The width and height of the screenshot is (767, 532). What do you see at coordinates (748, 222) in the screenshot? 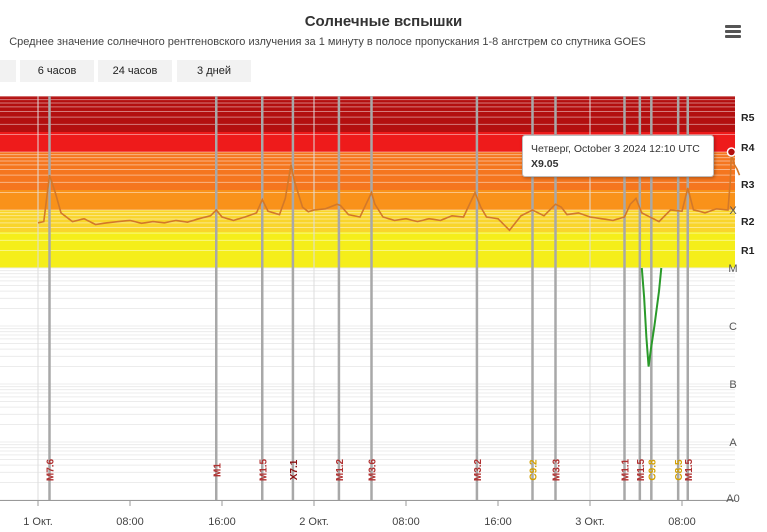
I see `radio-blackout-label: R2` at bounding box center [748, 222].